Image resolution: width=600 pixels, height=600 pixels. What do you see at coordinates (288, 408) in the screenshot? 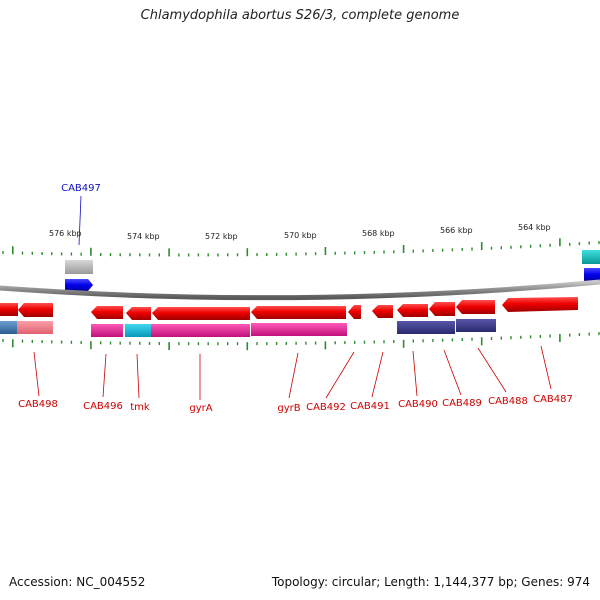
I see `gene-label-gyrb: gyrB` at bounding box center [288, 408].